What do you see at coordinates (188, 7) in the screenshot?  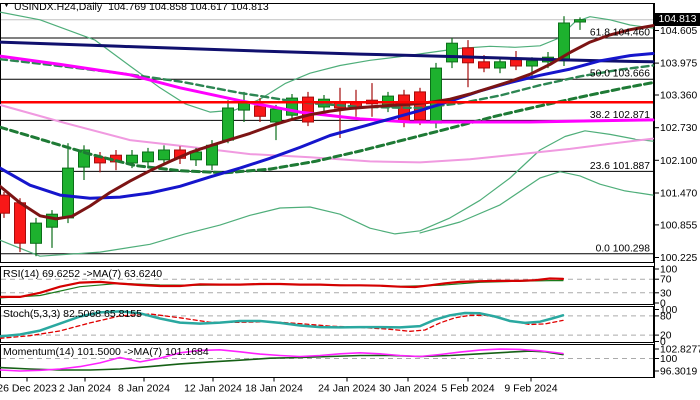 I see `ohlc-values: 104.769 104.858 104.617 104.813` at bounding box center [188, 7].